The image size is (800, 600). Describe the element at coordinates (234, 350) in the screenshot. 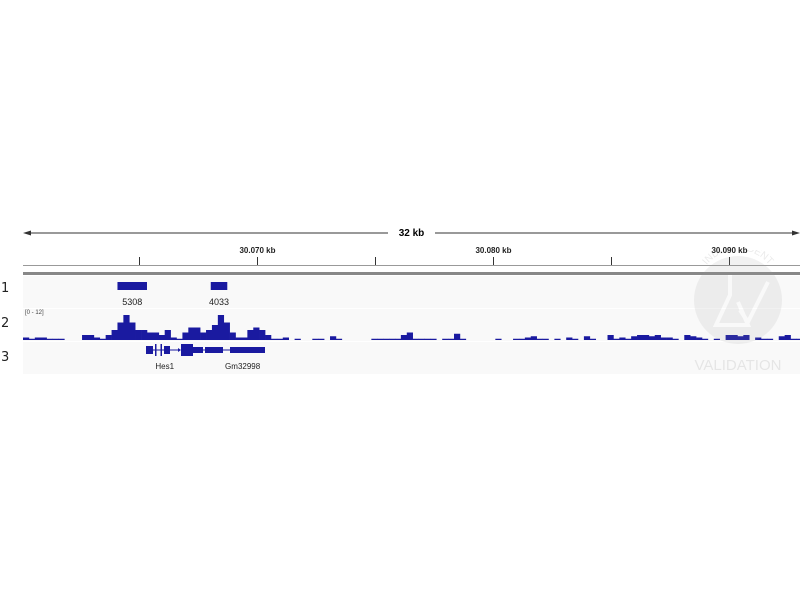

I see `gene-gm32998-model` at that location.